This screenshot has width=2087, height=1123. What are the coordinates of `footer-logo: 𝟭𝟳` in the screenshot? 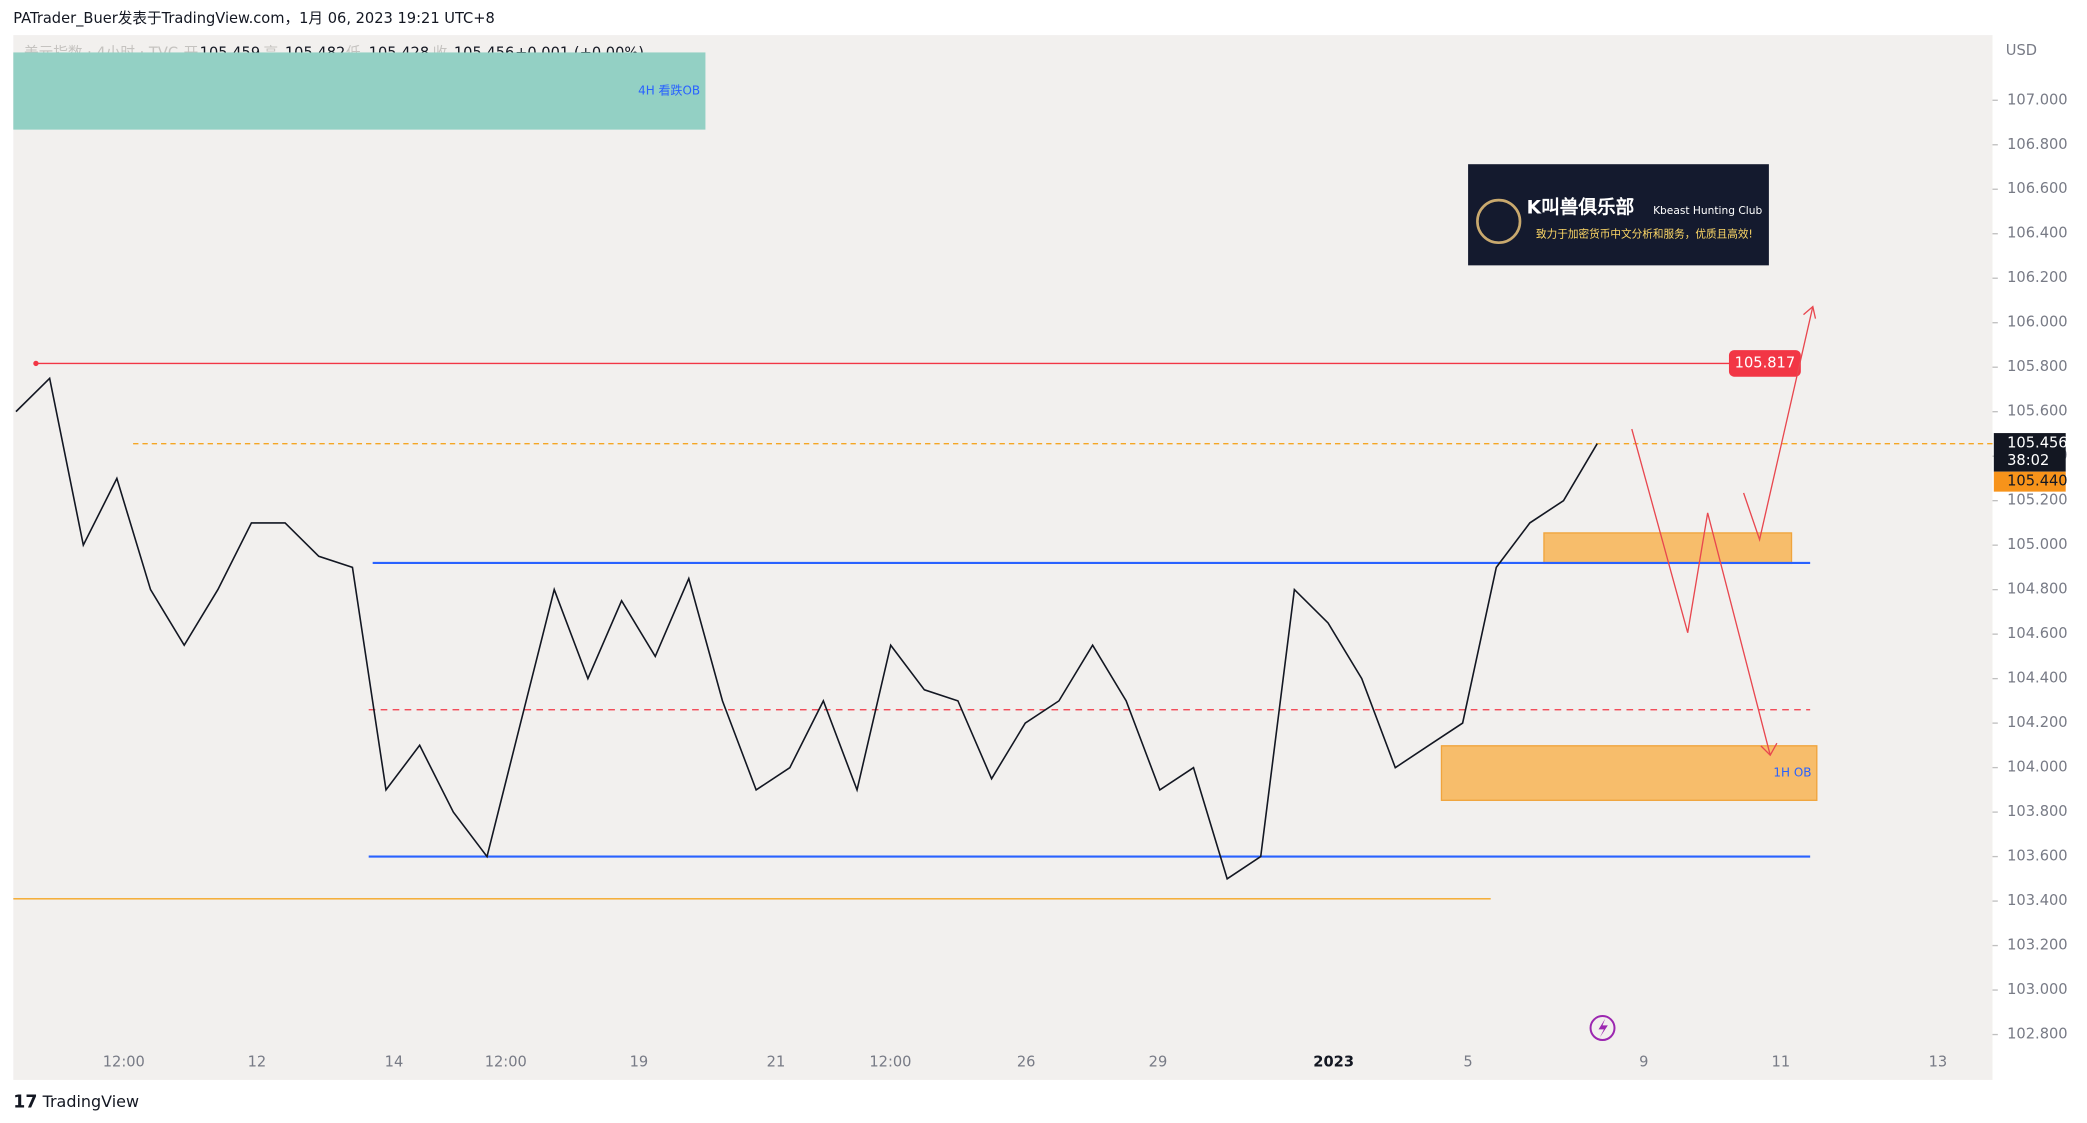 It's located at (25, 1103).